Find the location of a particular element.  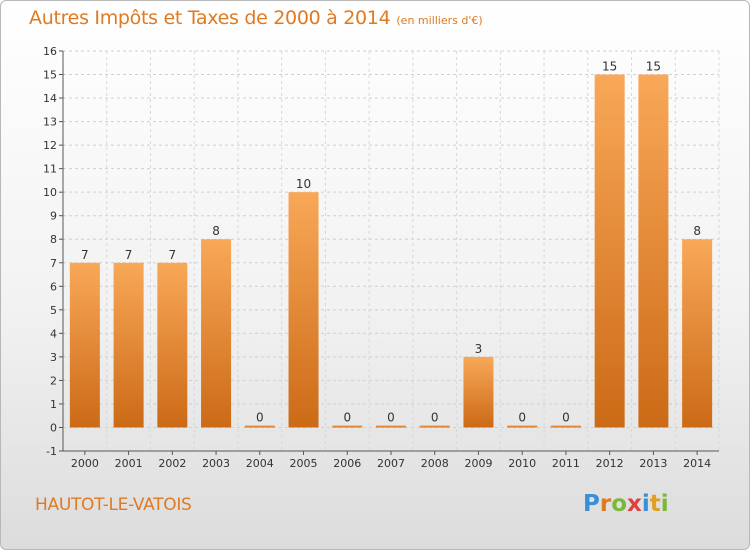

x-tick-label: 2002 is located at coordinates (172, 463).